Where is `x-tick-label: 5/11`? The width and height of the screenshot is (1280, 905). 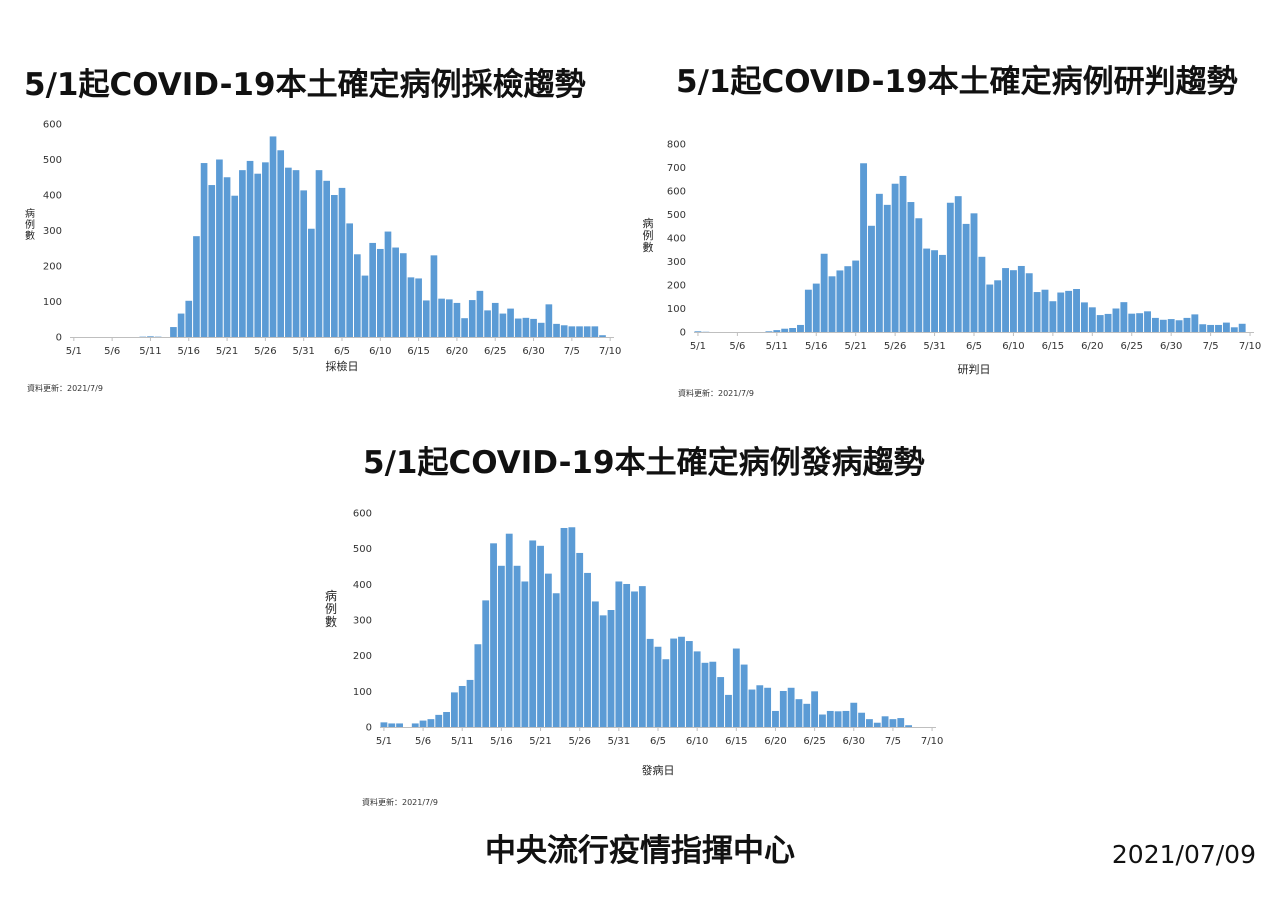
x-tick-label: 5/11 is located at coordinates (462, 741).